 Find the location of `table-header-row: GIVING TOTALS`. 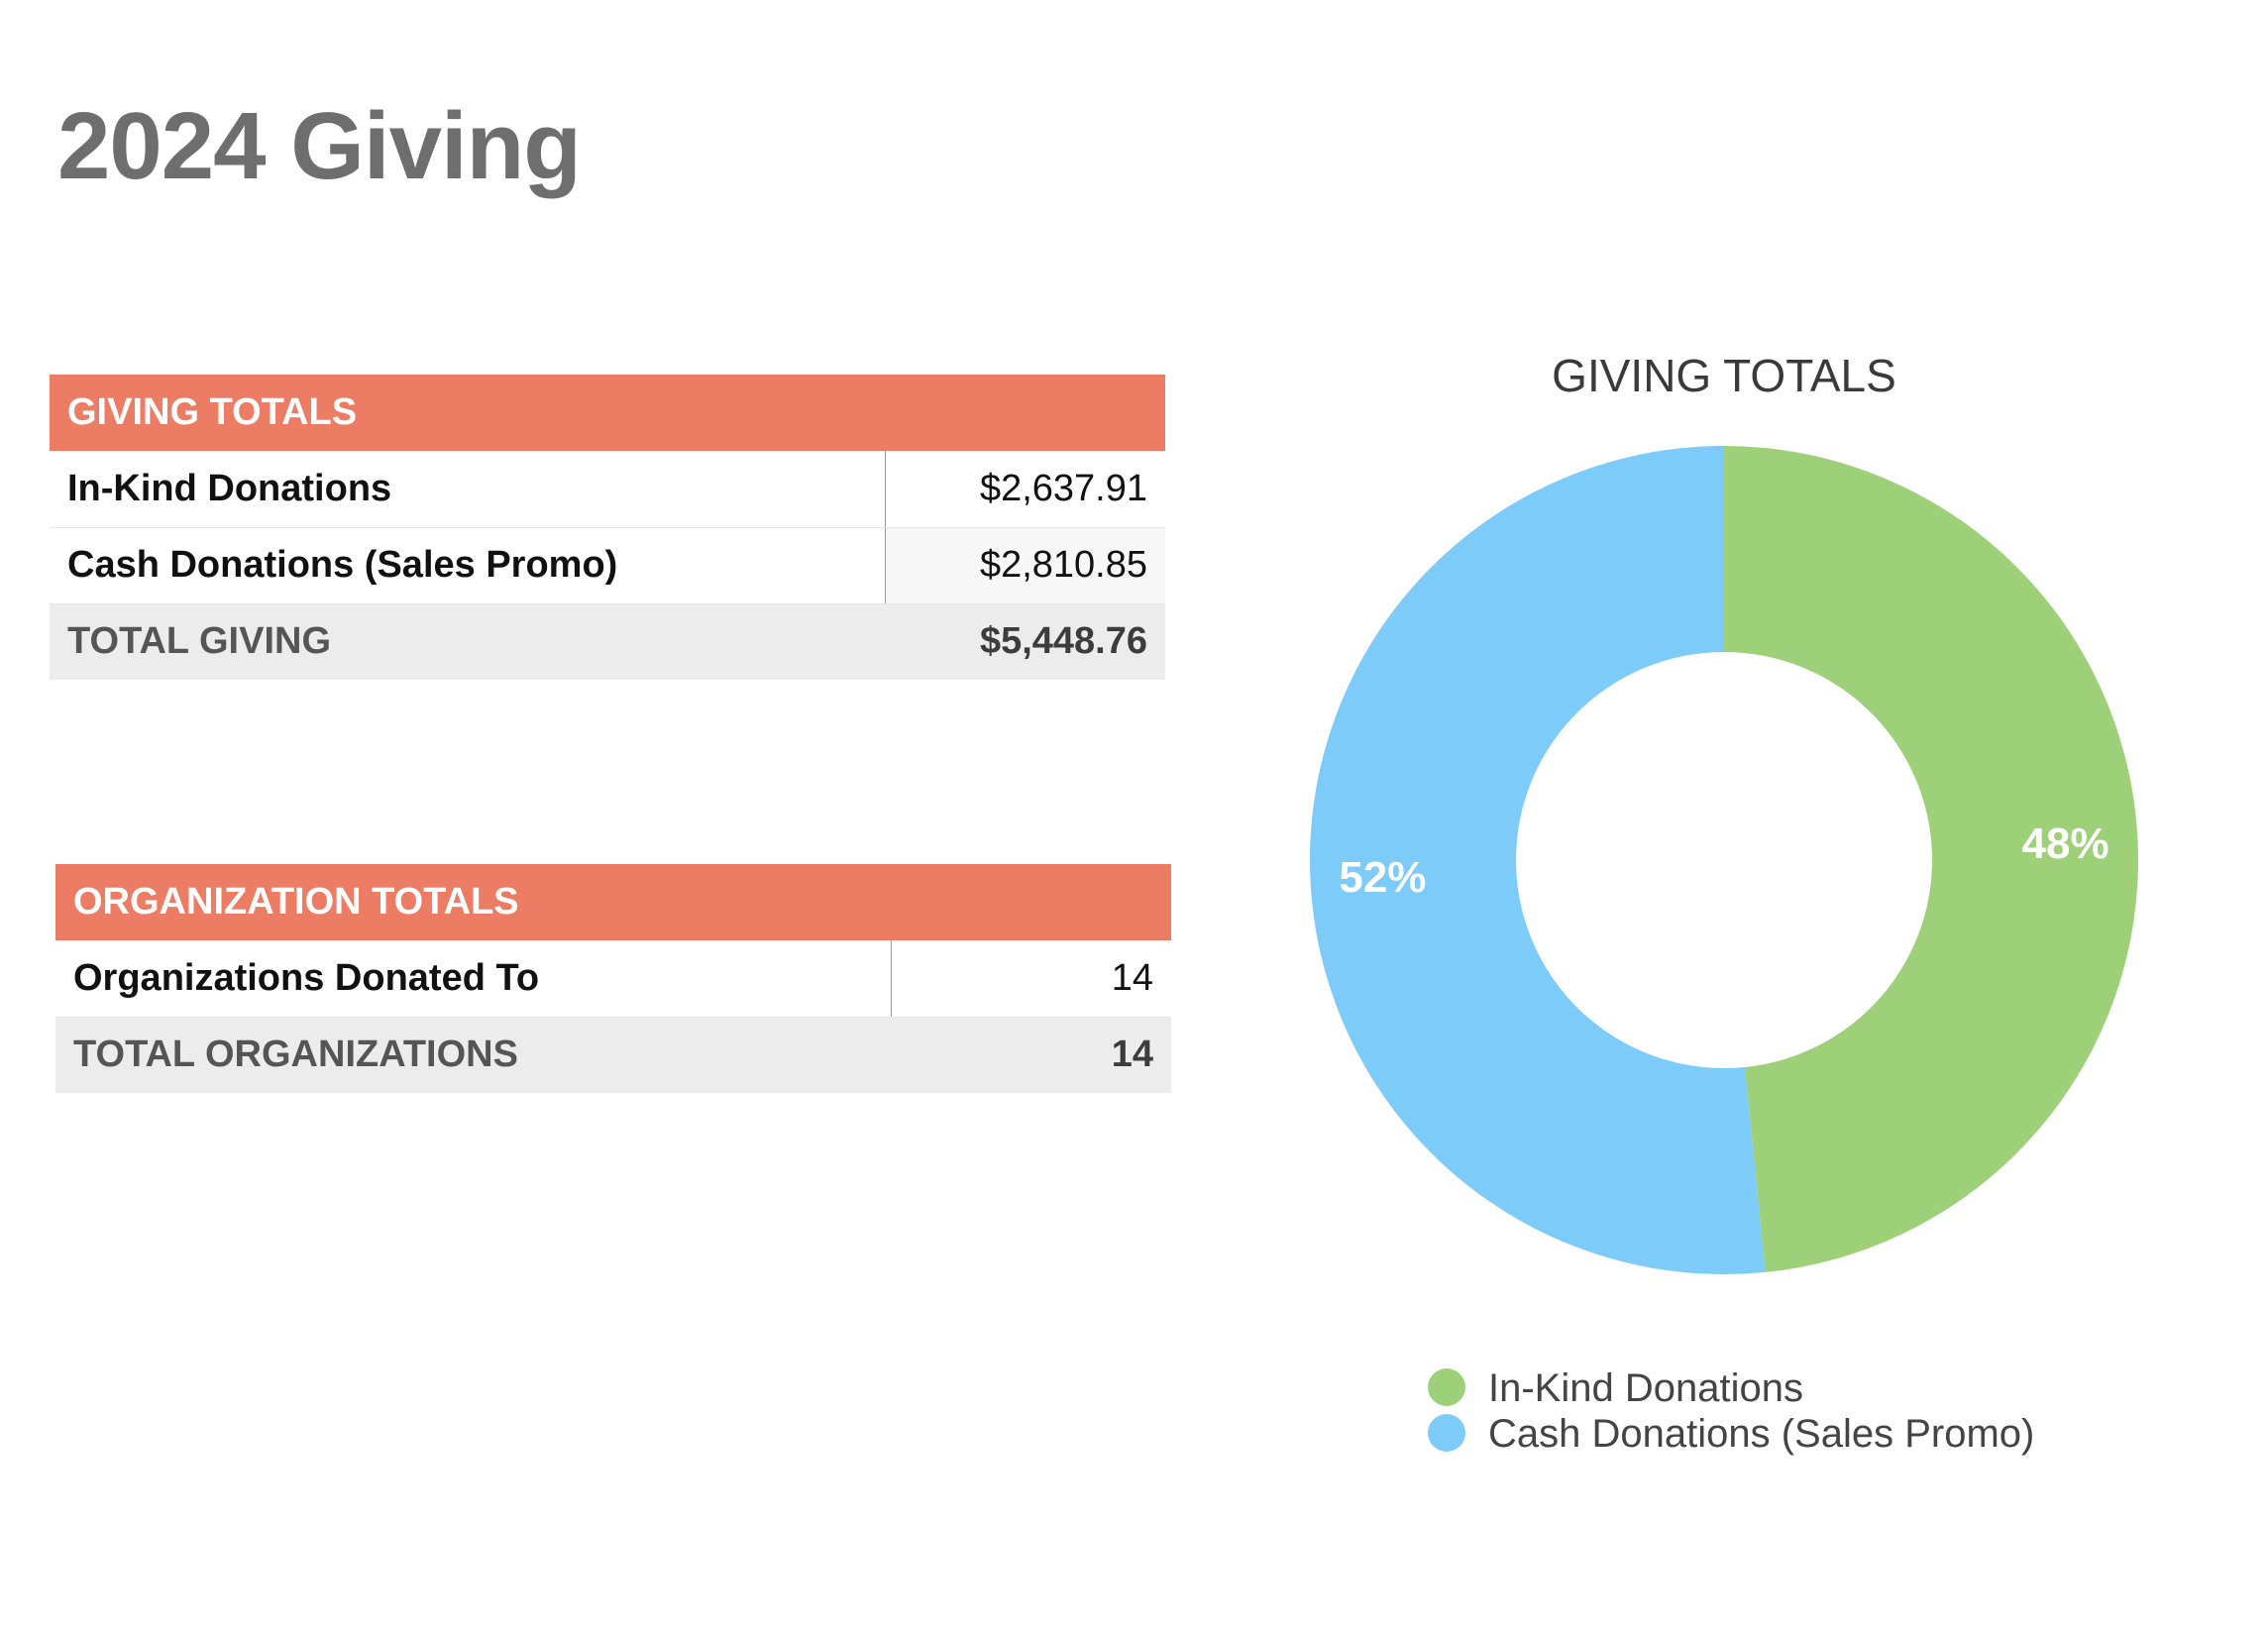

table-header-row: GIVING TOTALS is located at coordinates (607, 413).